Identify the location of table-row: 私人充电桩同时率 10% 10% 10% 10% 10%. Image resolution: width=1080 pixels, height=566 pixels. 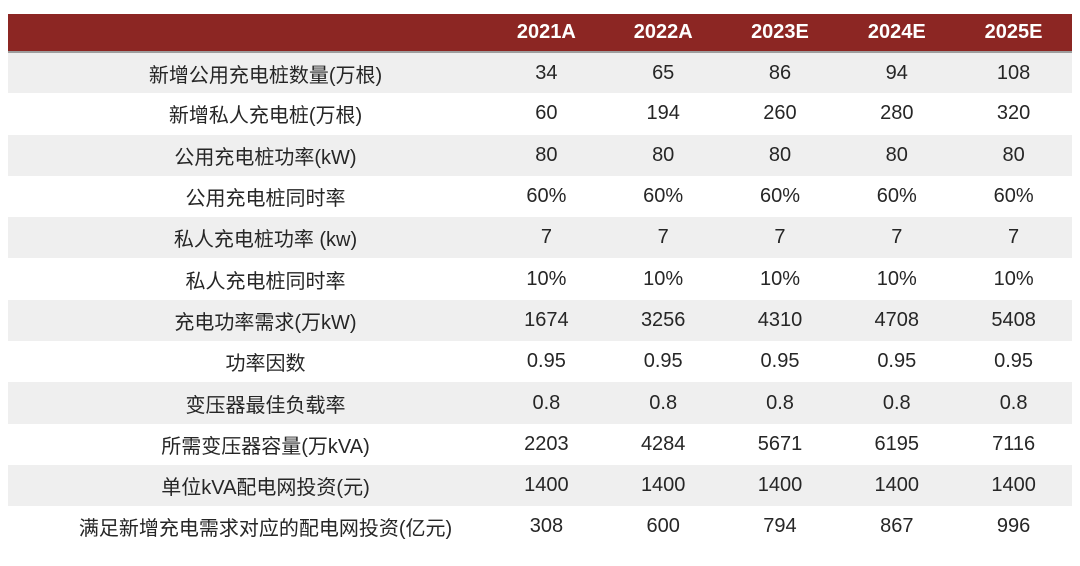
(540, 279).